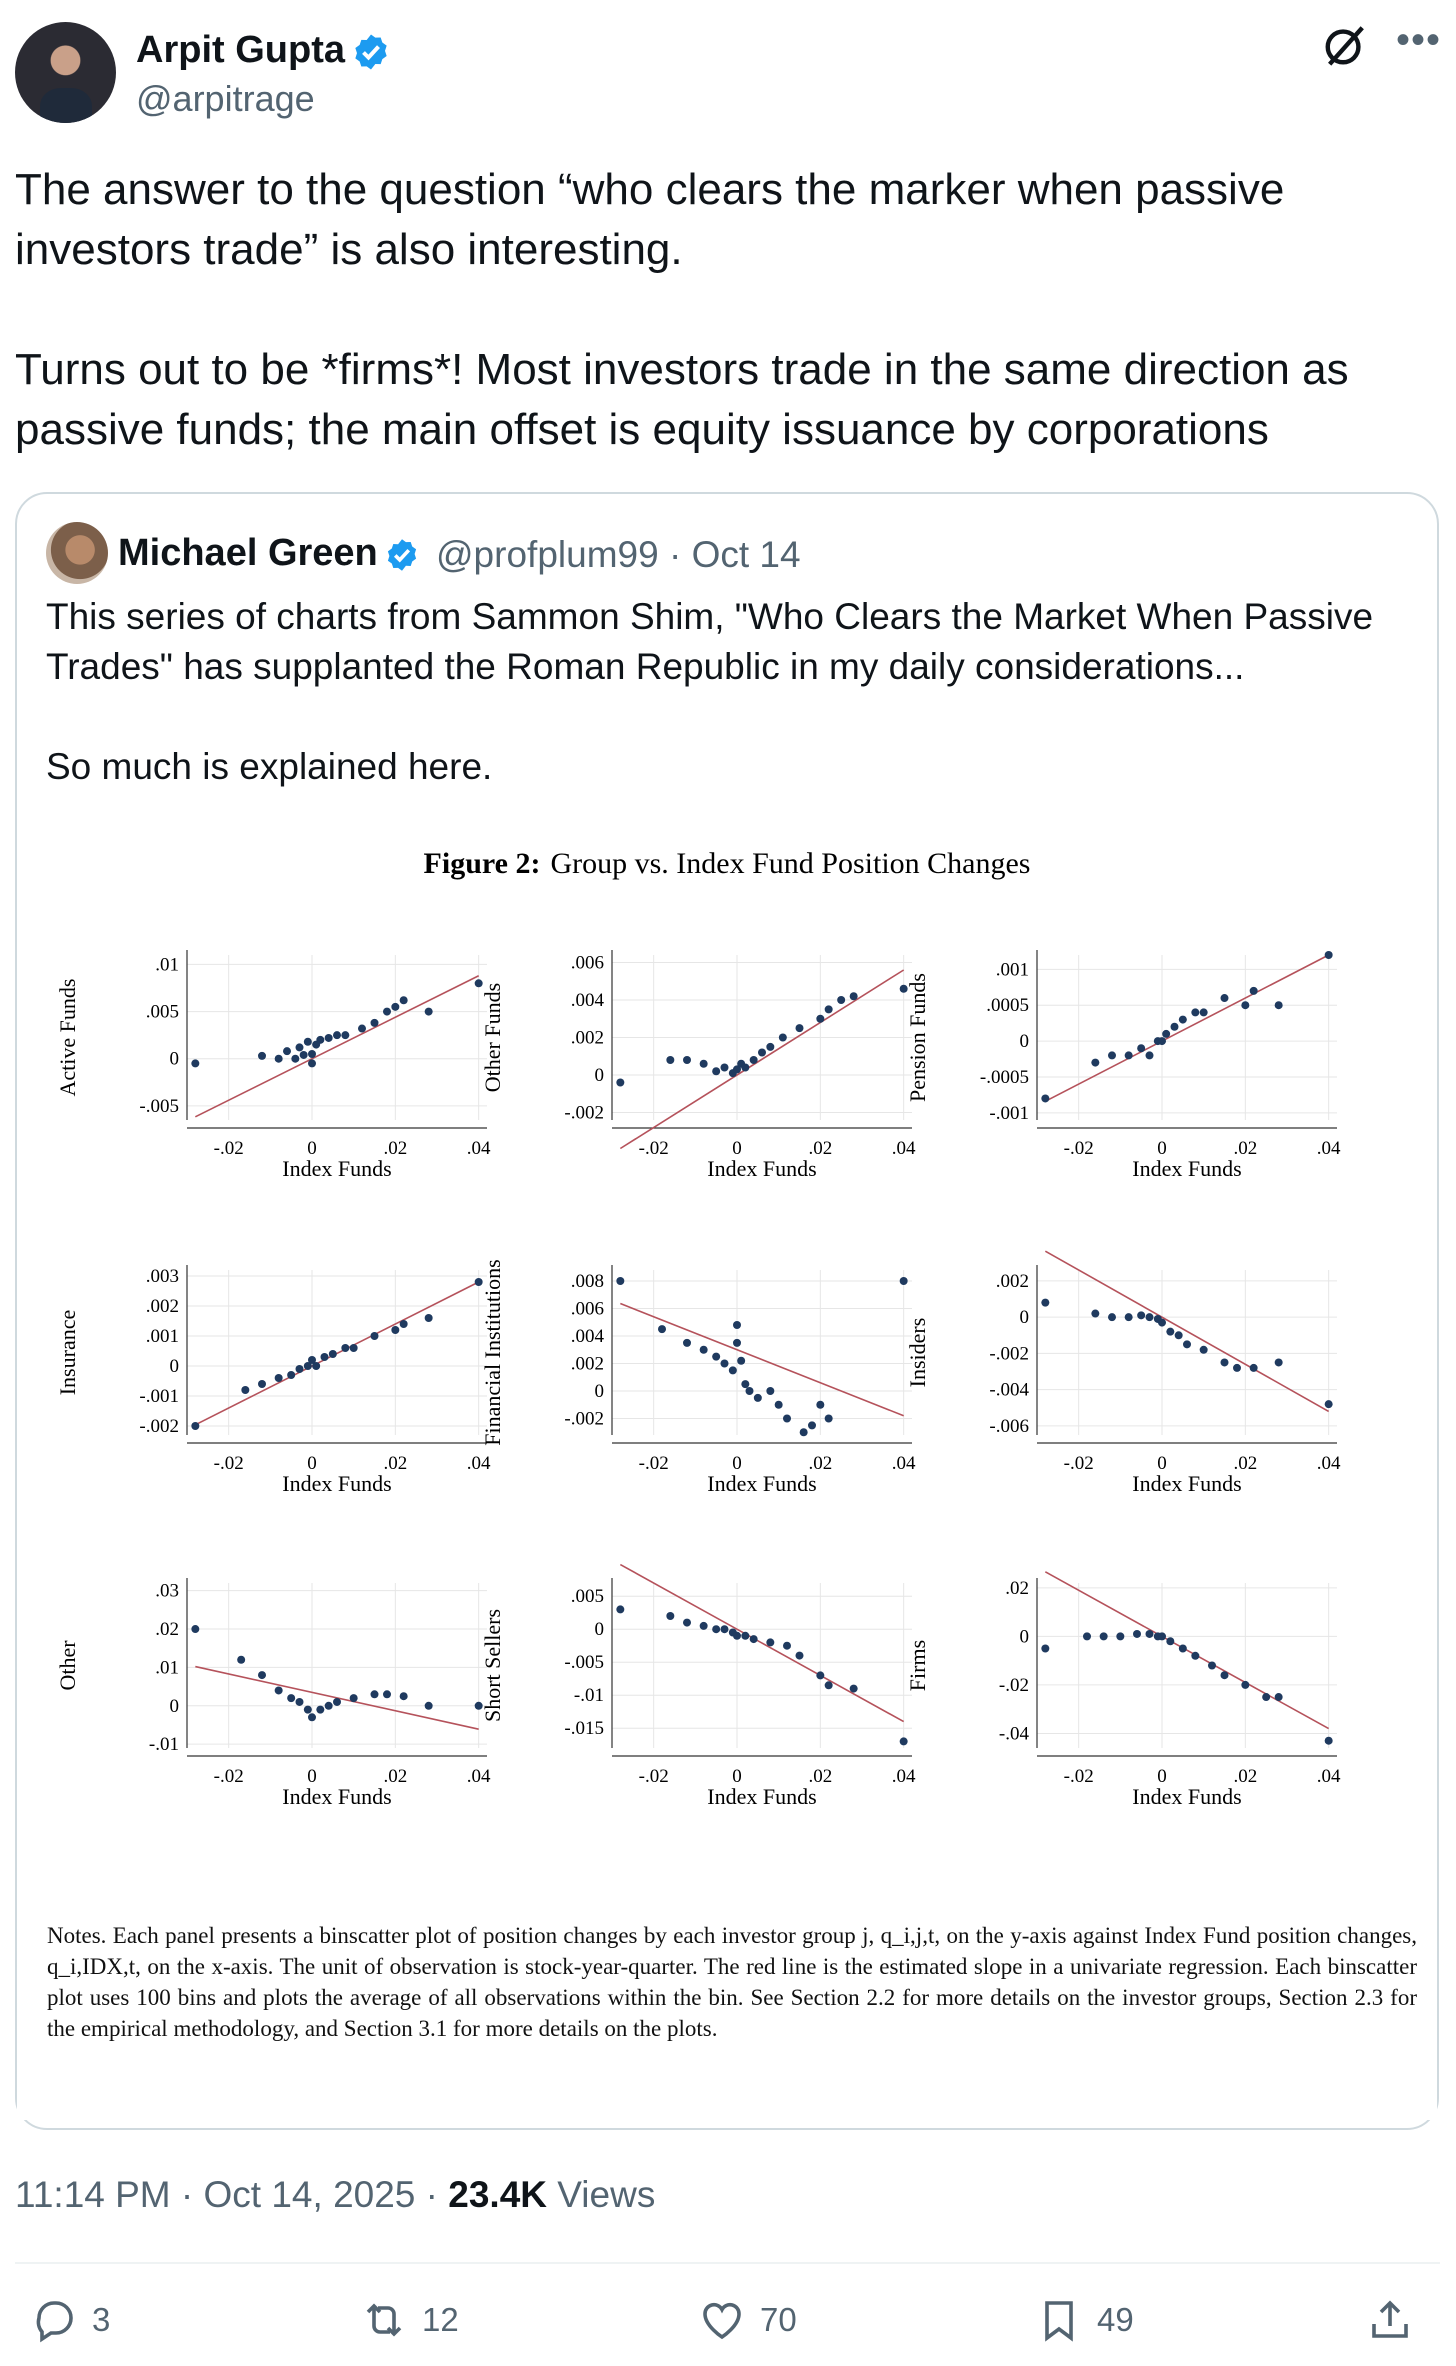 This screenshot has height=2366, width=1456. What do you see at coordinates (584, 1728) in the screenshot?
I see `y-tick-label: -.015` at bounding box center [584, 1728].